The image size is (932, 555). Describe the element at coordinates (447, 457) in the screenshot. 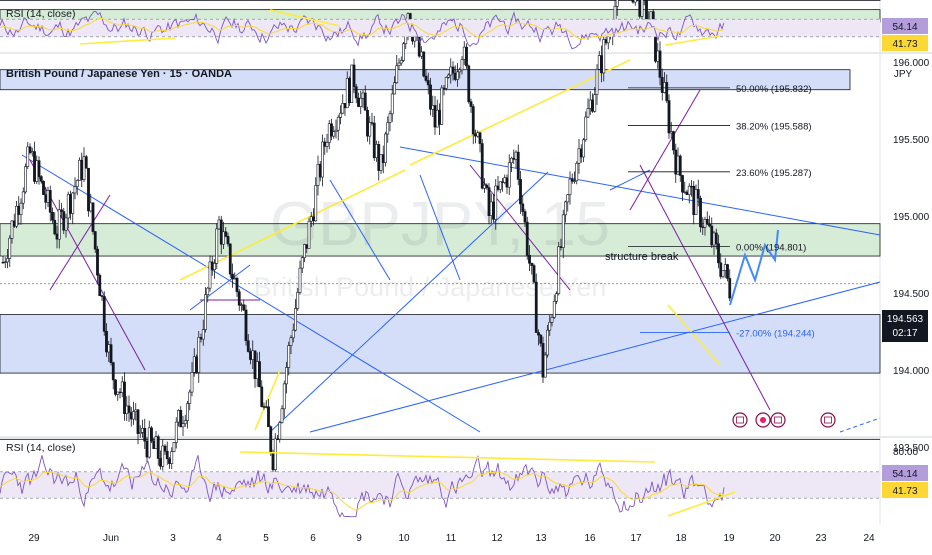

I see `rsi-bottom-divergence-line` at that location.